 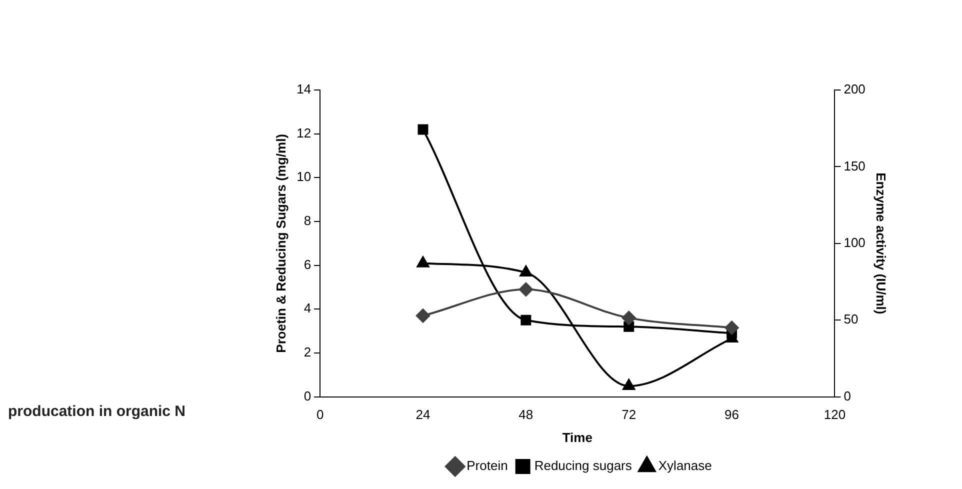 I want to click on x-tick-label: 48, so click(x=526, y=414).